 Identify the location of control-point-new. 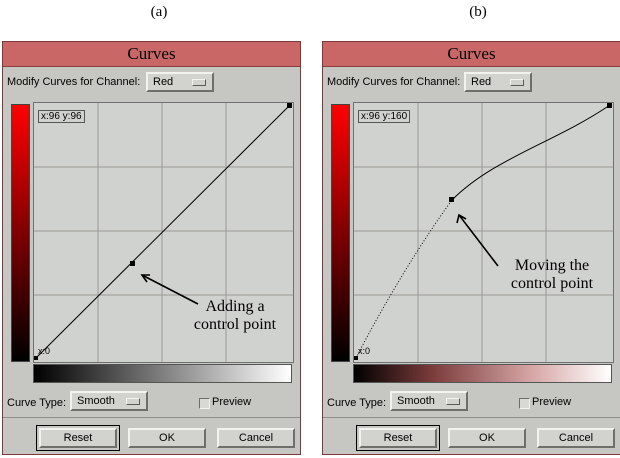
(132, 263).